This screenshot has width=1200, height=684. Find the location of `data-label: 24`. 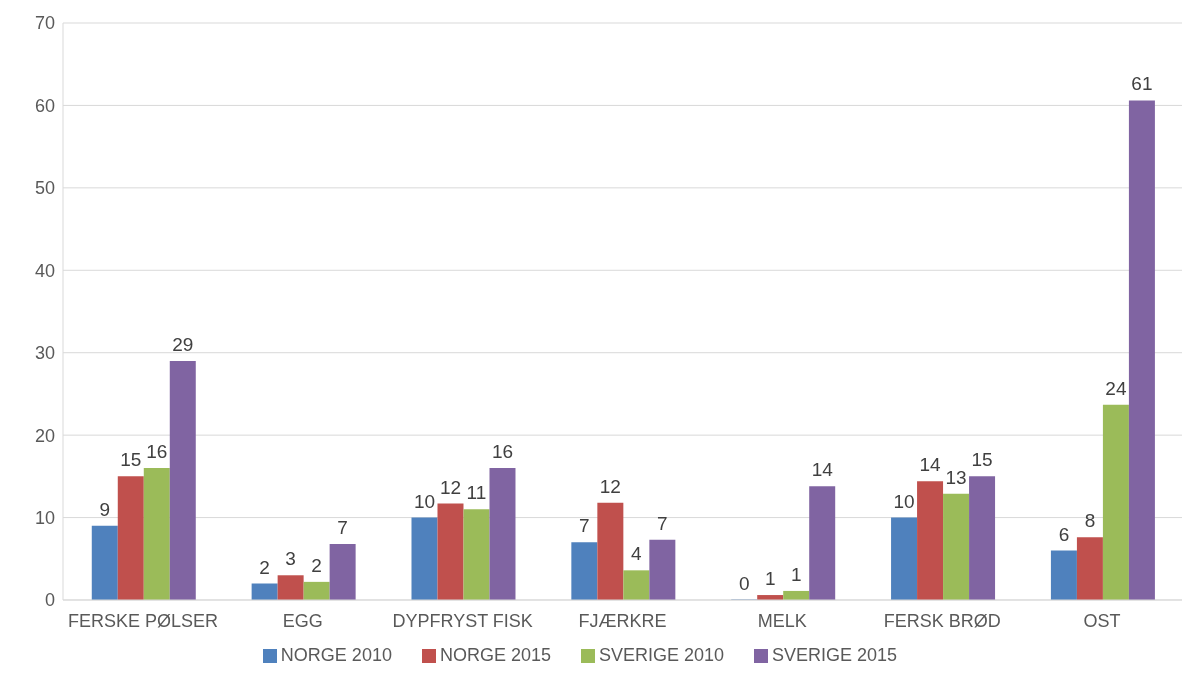

data-label: 24 is located at coordinates (1116, 388).